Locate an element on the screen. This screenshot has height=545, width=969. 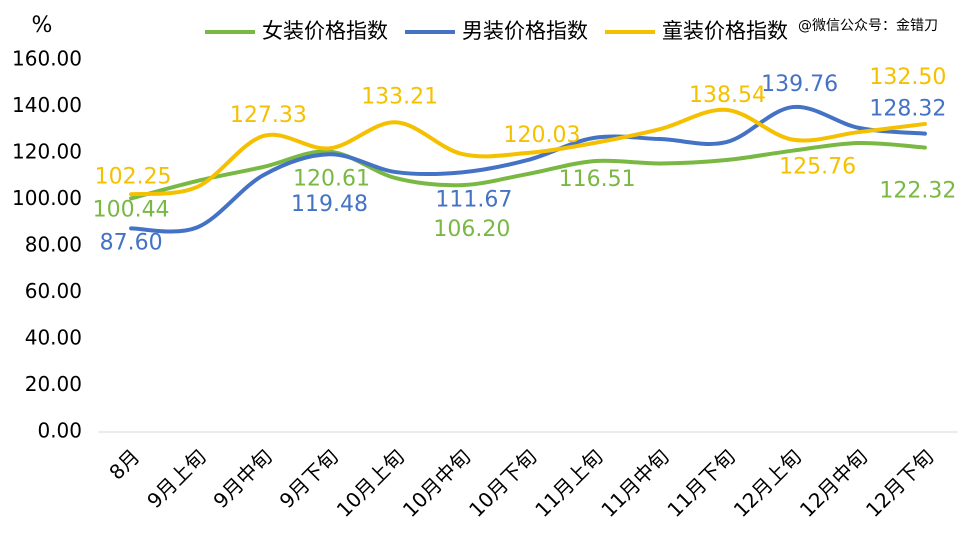
y-tick-label: 20.00 is located at coordinates (53, 384).